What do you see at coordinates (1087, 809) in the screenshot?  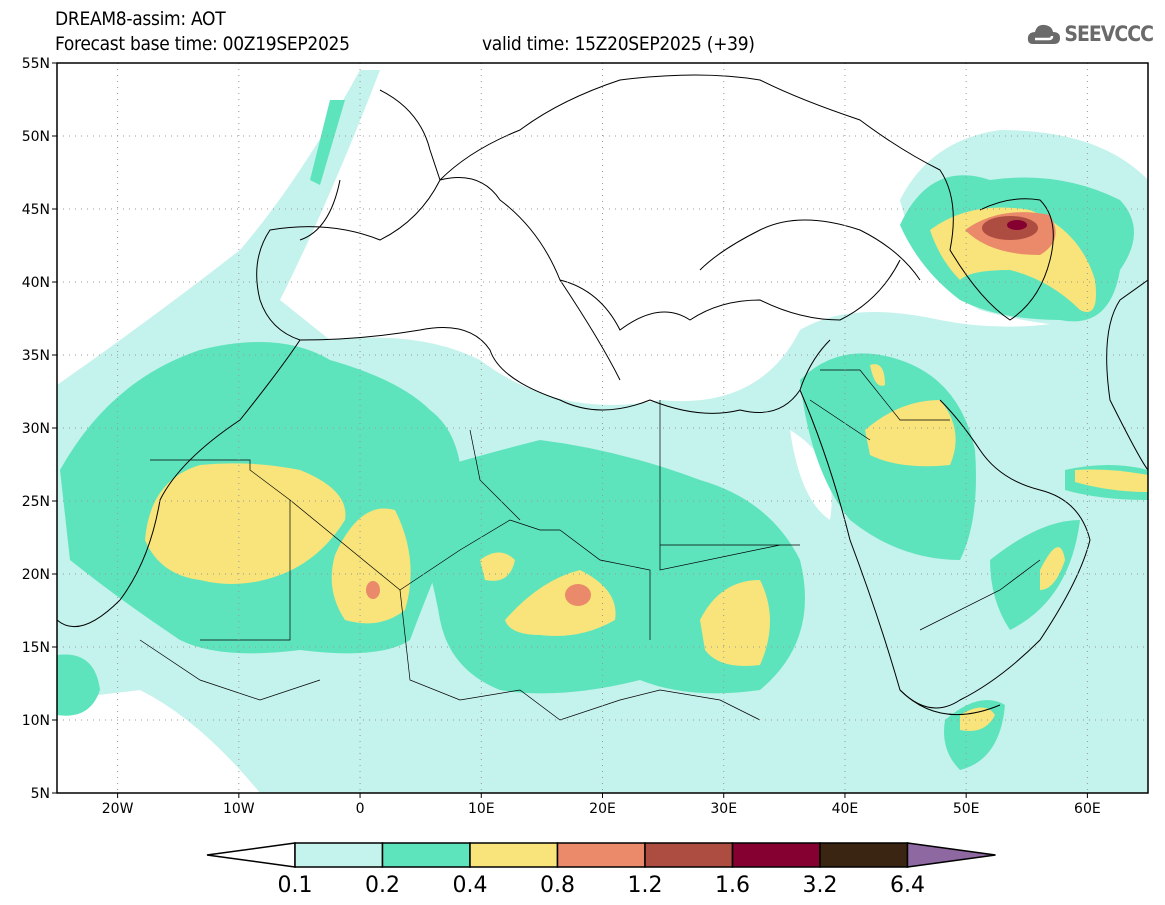 I see `lon-label: 60E` at bounding box center [1087, 809].